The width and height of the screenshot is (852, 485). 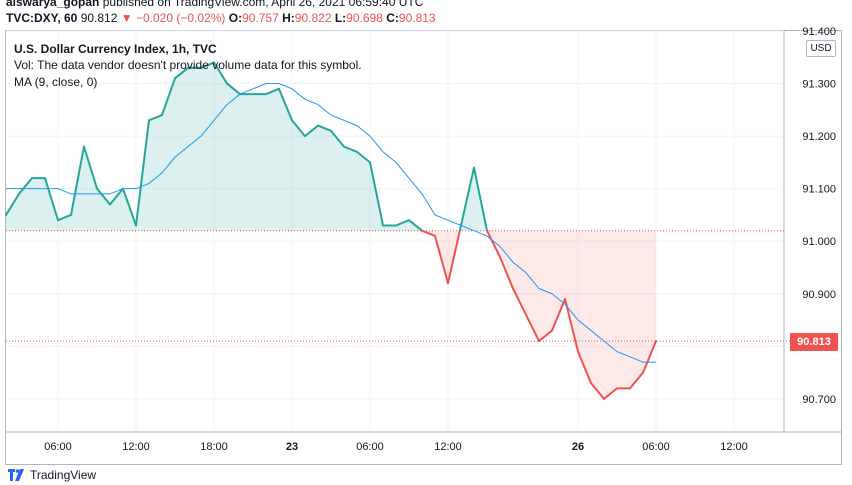 What do you see at coordinates (99, 18) in the screenshot?
I see `last-price: 90.812` at bounding box center [99, 18].